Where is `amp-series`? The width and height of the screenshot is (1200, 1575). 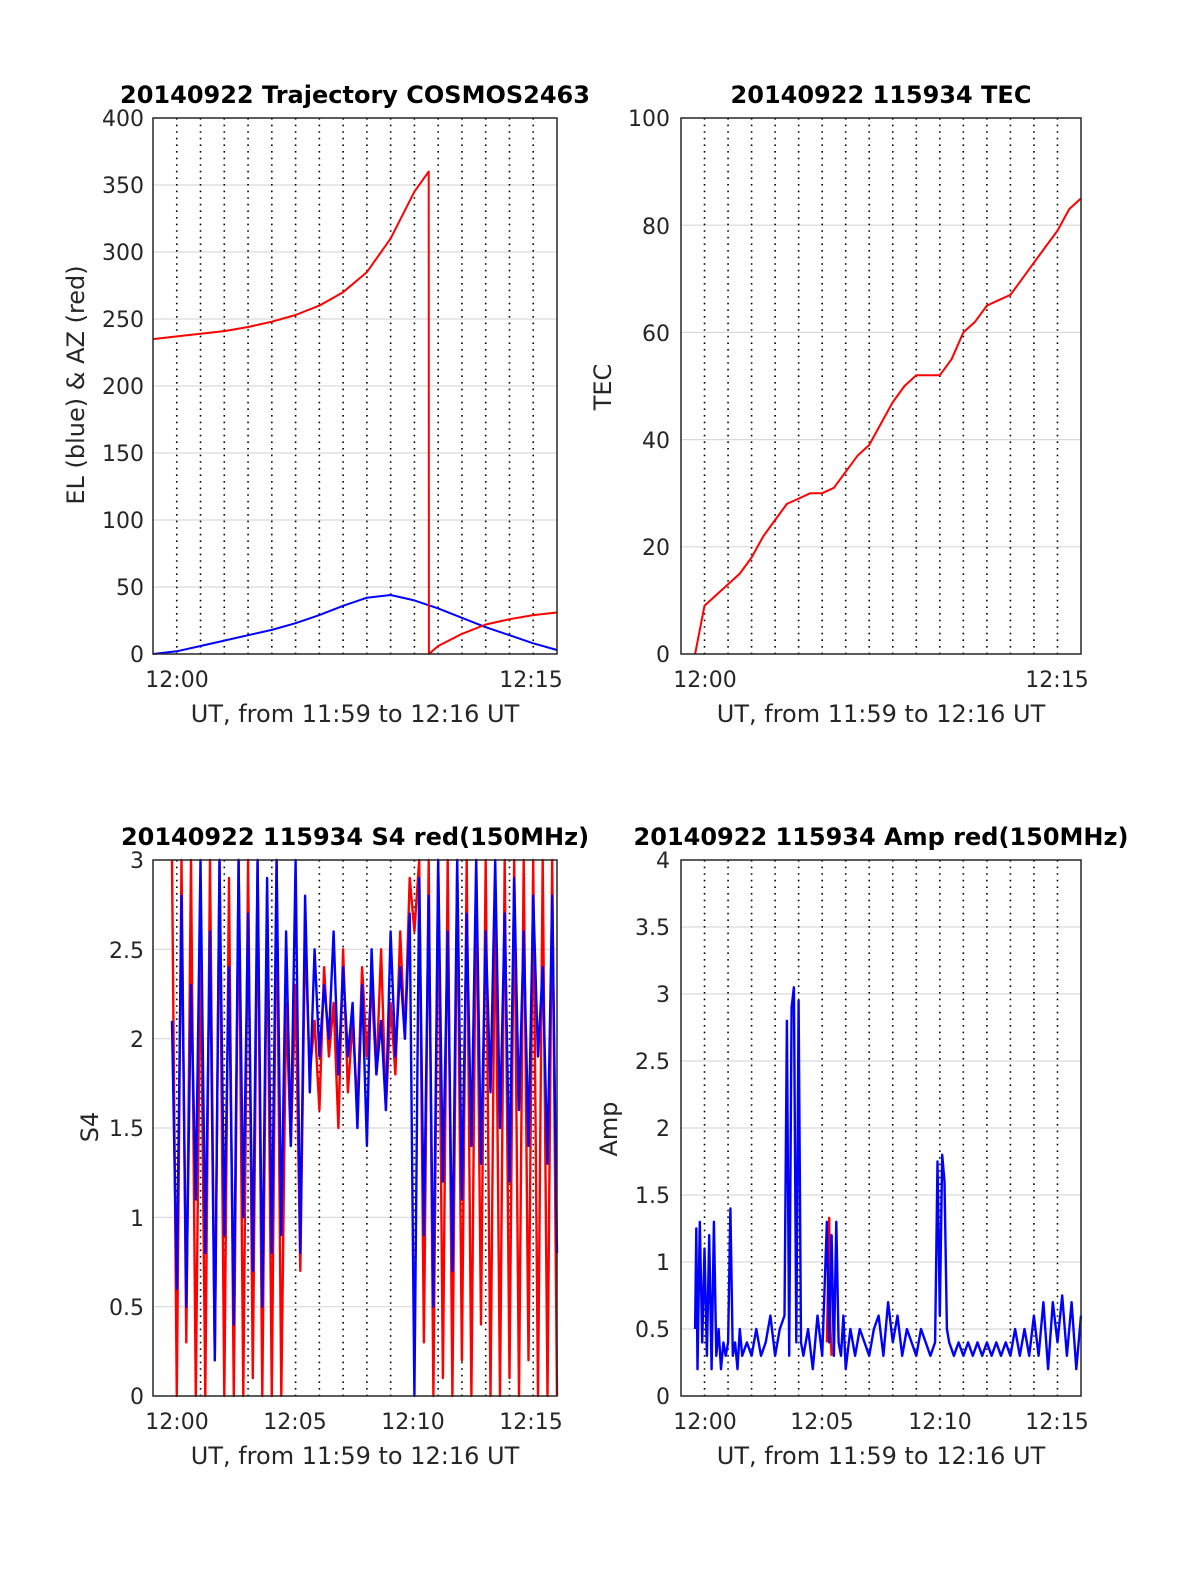 amp-series is located at coordinates (888, 1178).